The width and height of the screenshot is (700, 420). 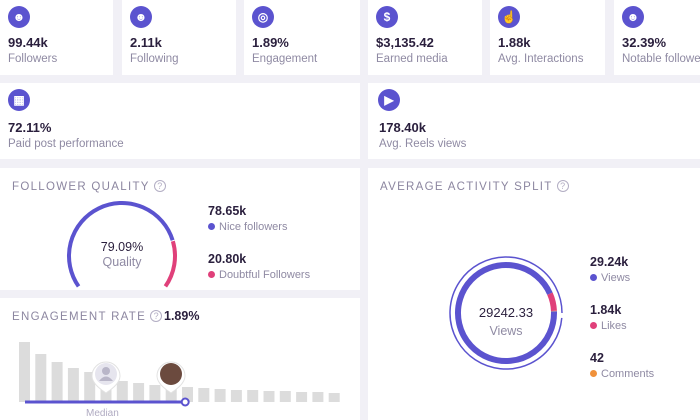 I want to click on stat-card-earned-media: $ $3,135.42 Earned media, so click(x=425, y=37).